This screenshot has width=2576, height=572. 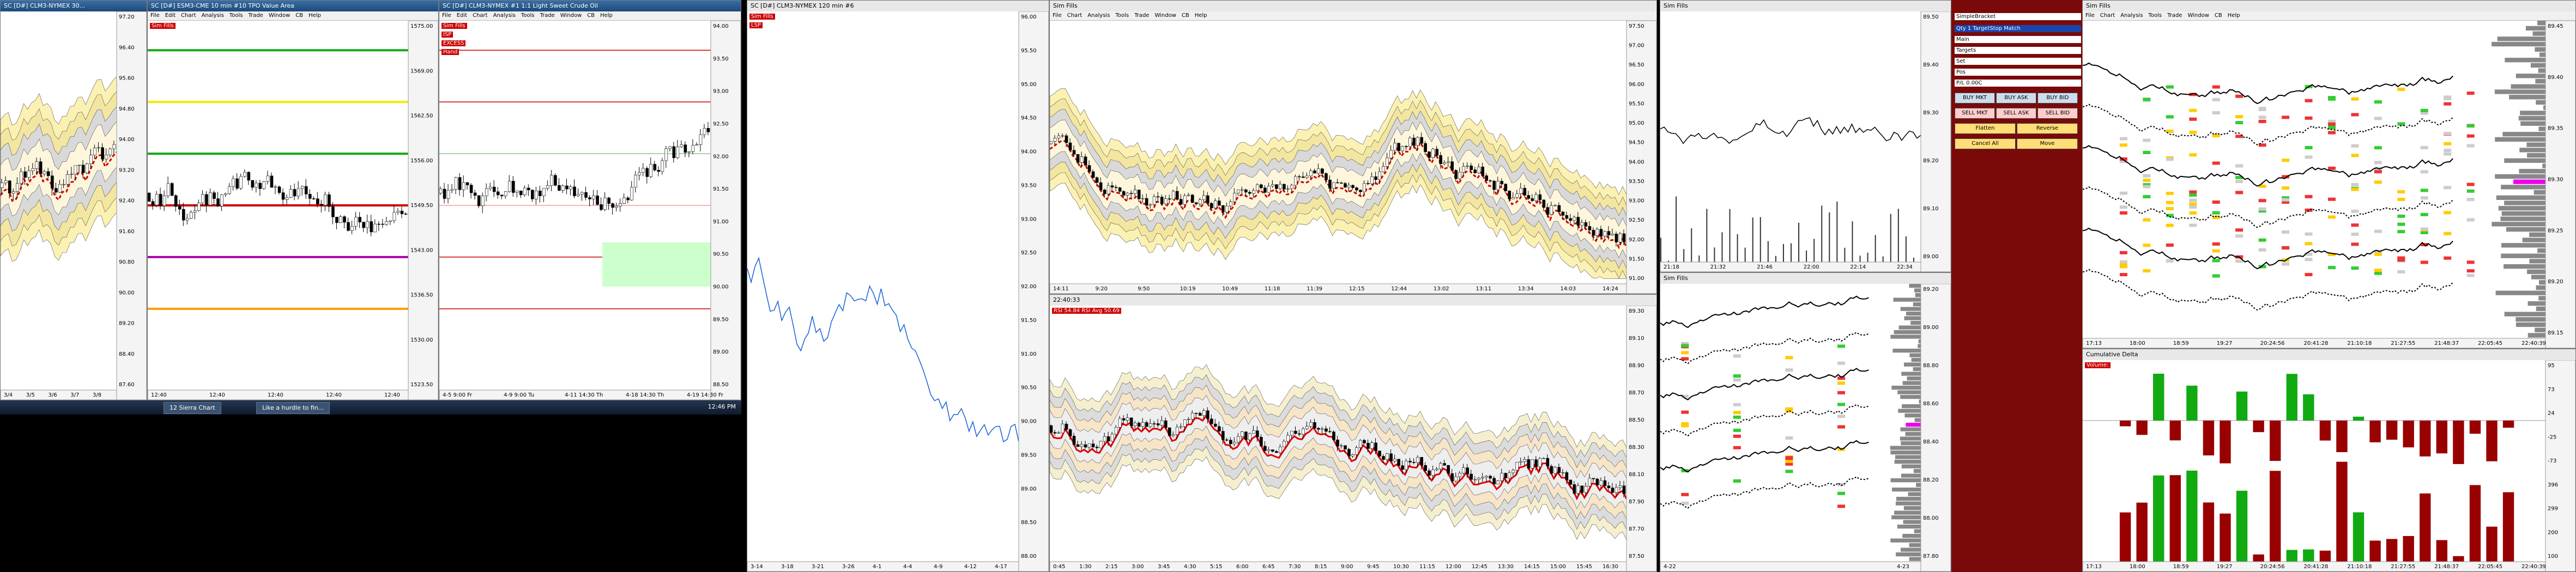 What do you see at coordinates (2047, 143) in the screenshot?
I see `dom-button: Move` at bounding box center [2047, 143].